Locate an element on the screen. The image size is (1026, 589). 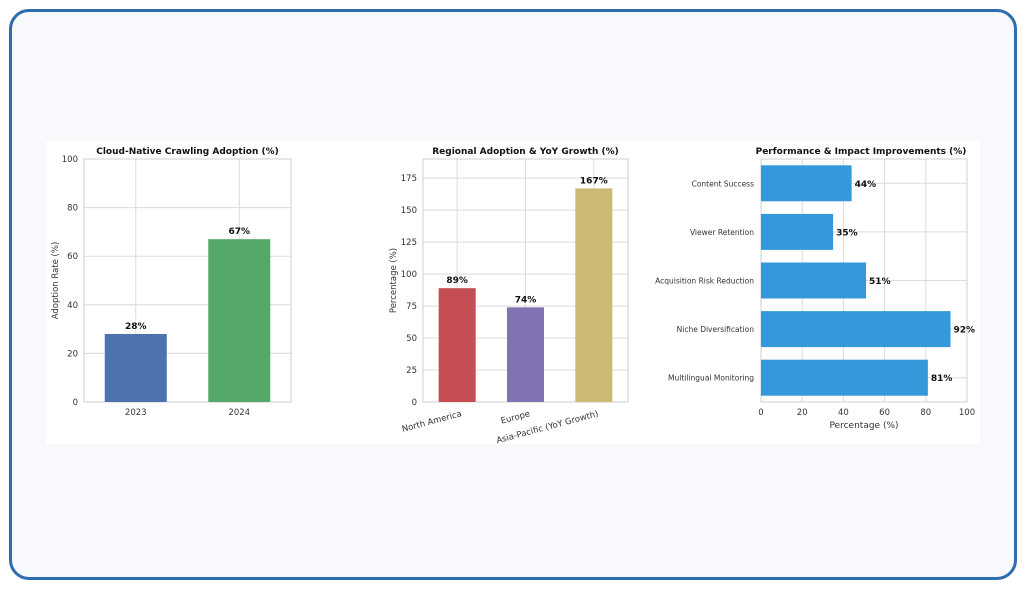
y-axis-label: Percentage (%) is located at coordinates (394, 280).